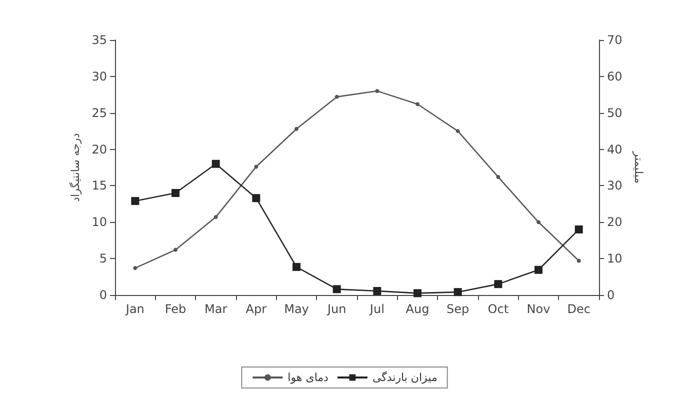 Image resolution: width=689 pixels, height=400 pixels. I want to click on y-tick-label: 35, so click(99, 40).